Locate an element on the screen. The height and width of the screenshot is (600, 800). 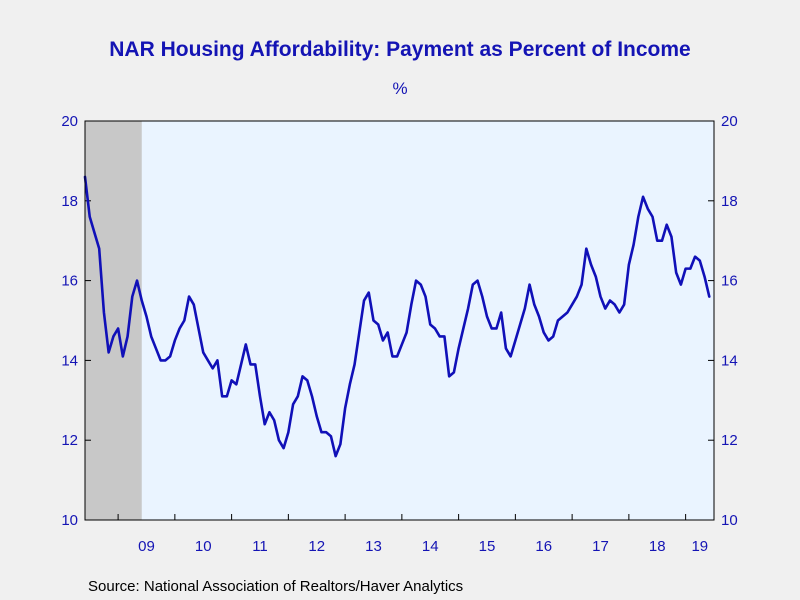
y-tick-label-left: 16 is located at coordinates (69, 281).